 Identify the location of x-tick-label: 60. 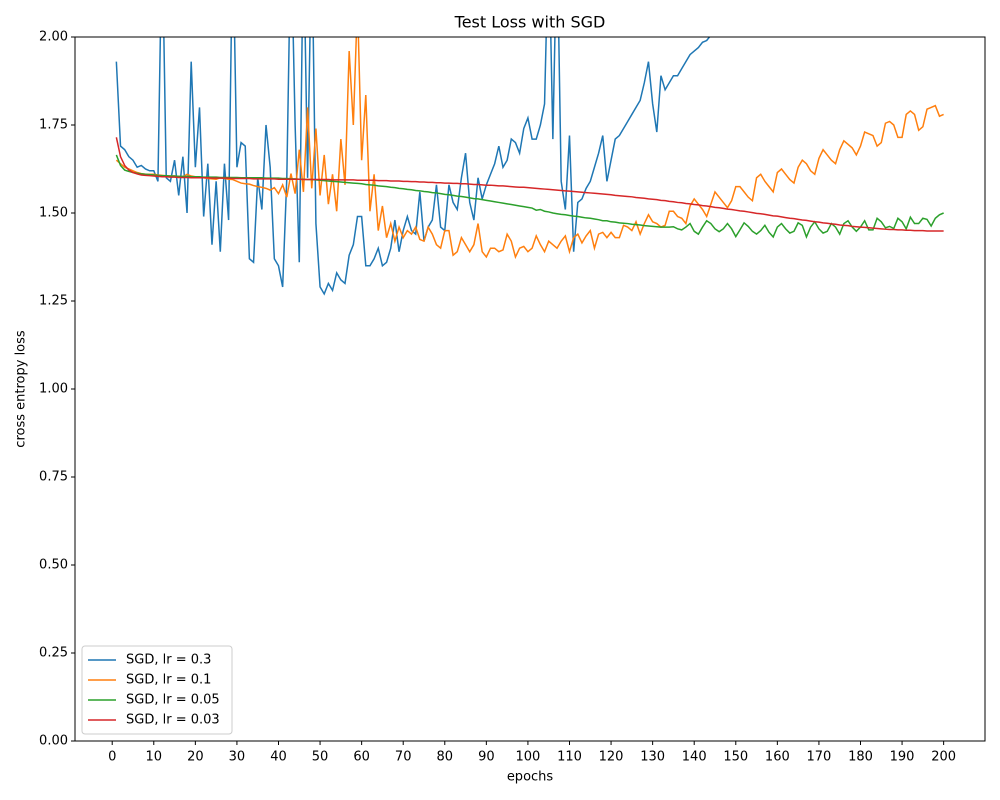
(361, 757).